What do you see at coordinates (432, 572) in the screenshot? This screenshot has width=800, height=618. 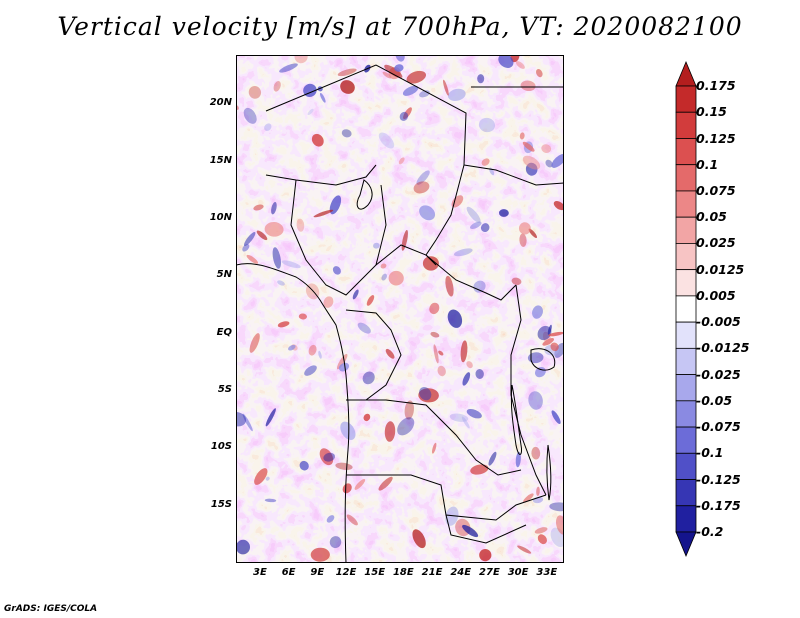 I see `lon-label: 21E` at bounding box center [432, 572].